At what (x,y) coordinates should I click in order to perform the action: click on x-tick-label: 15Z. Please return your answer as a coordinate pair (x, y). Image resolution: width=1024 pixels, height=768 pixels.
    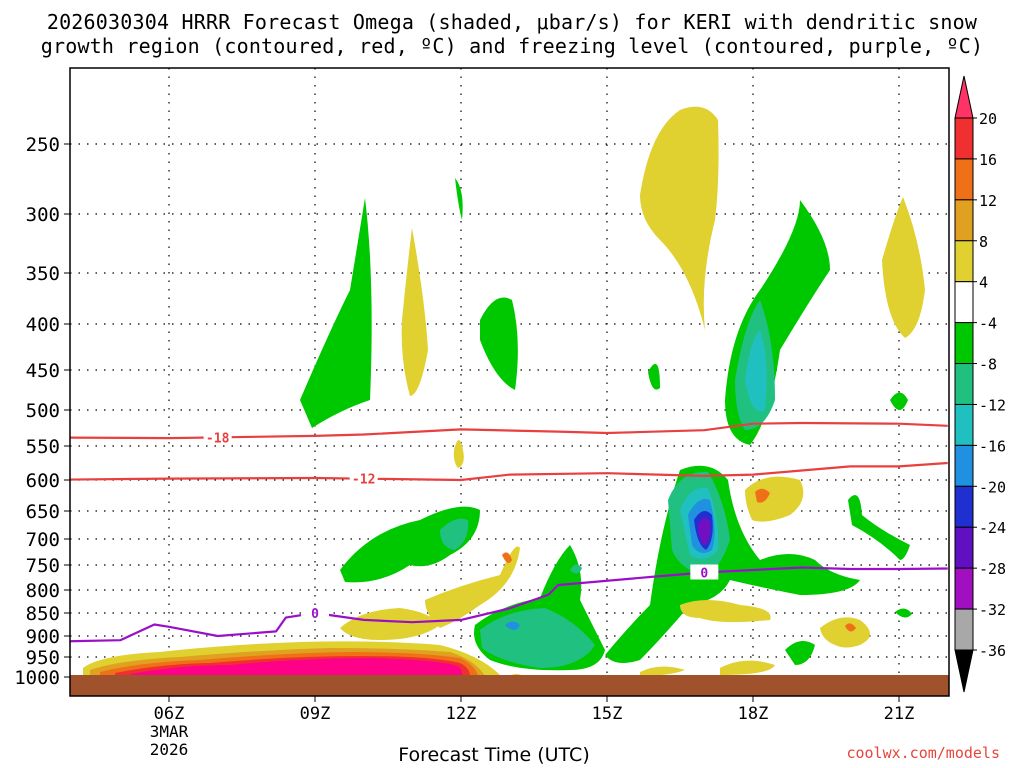
    Looking at the image, I should click on (607, 714).